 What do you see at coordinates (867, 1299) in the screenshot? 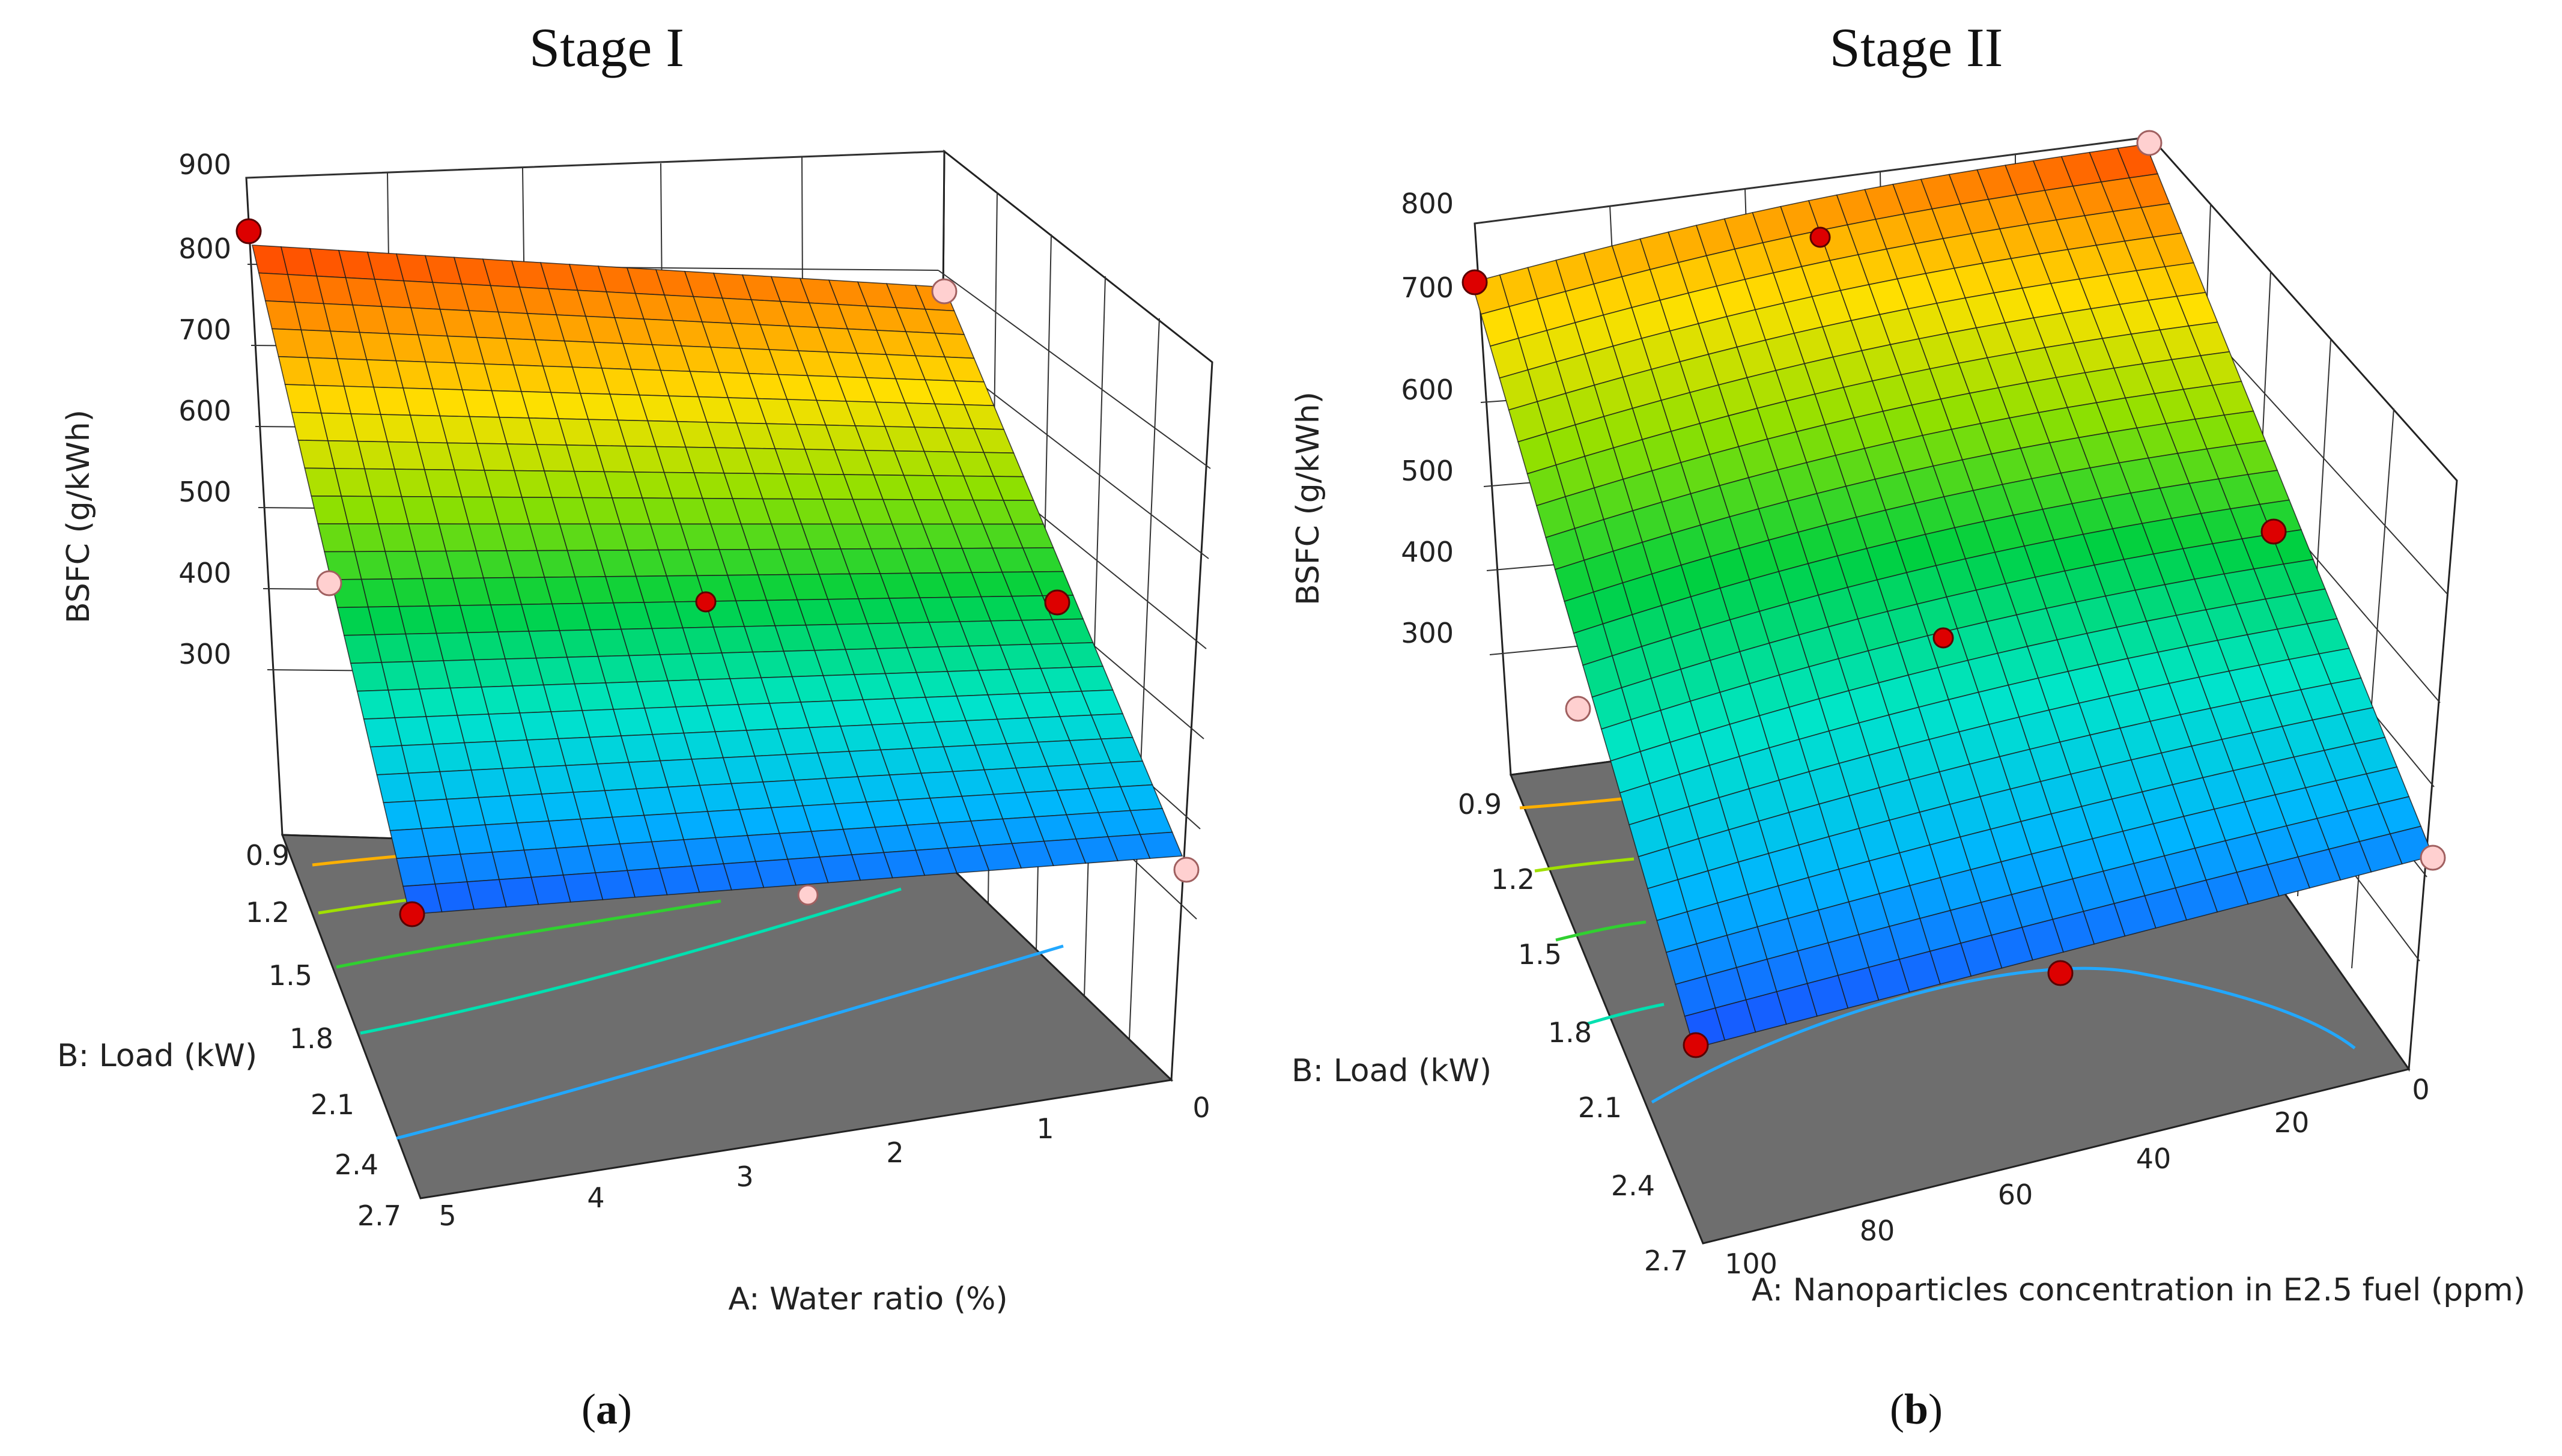
I see `panel-a-x-axis-label: A: Water ratio (%)` at bounding box center [867, 1299].